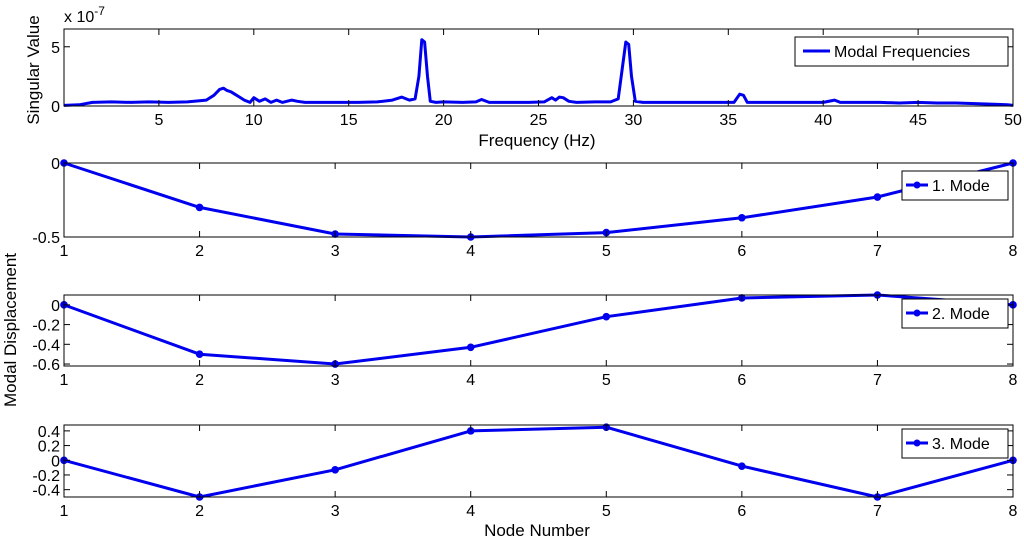 Image resolution: width=1024 pixels, height=542 pixels. Describe the element at coordinates (918, 120) in the screenshot. I see `x-tick-label: 45` at that location.